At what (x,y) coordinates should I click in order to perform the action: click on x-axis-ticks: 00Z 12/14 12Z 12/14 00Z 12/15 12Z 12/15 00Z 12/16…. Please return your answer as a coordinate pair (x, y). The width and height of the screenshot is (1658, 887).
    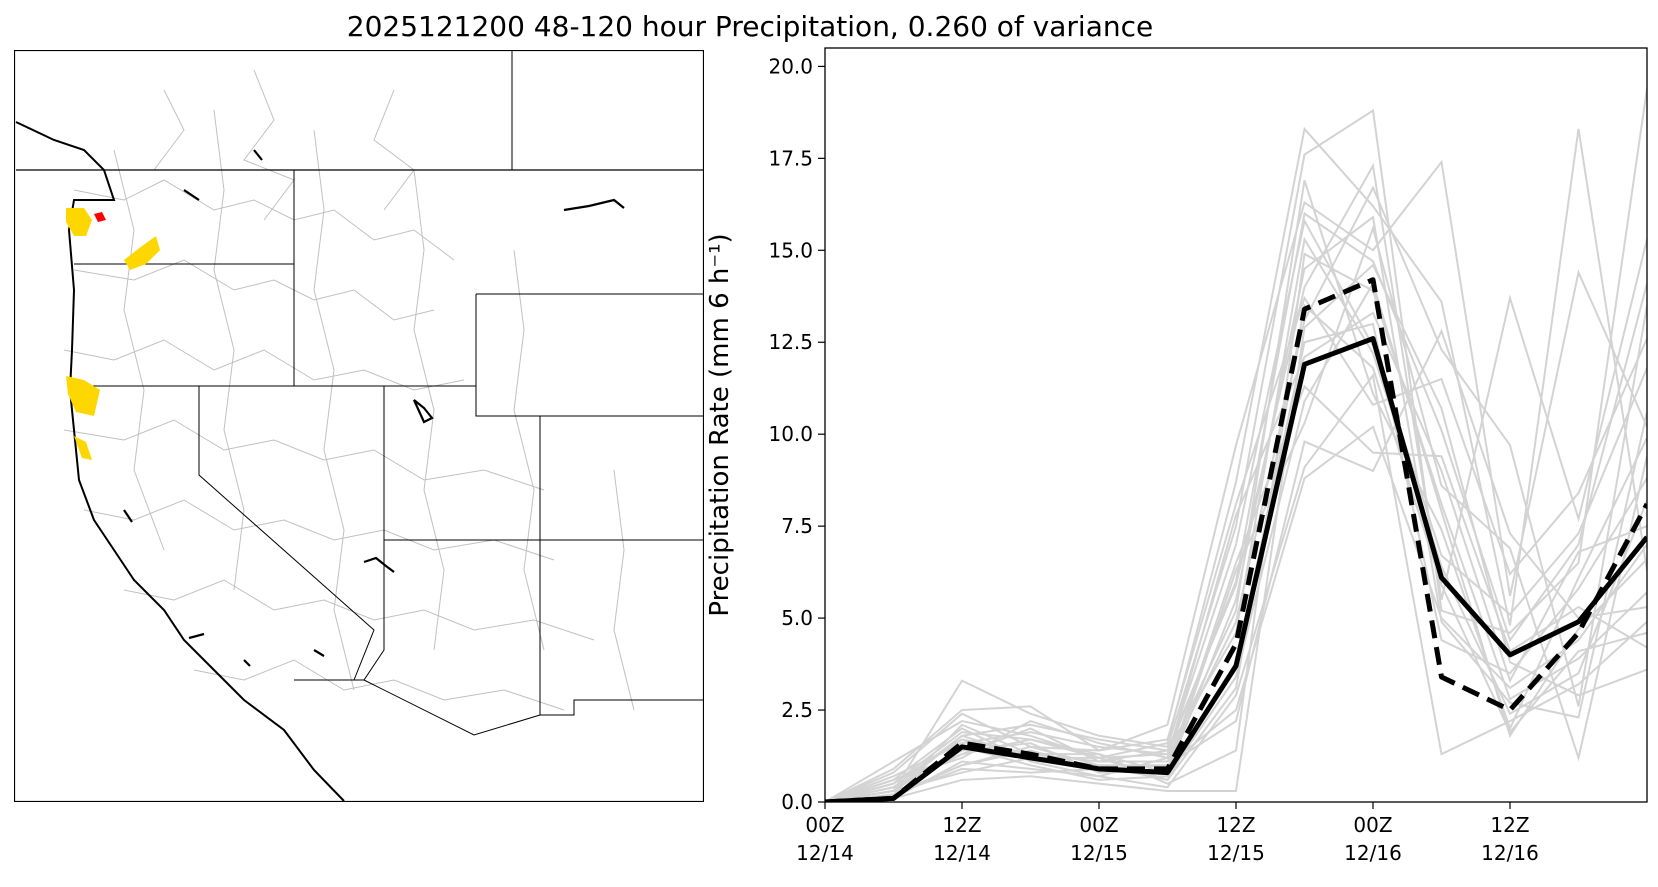
    Looking at the image, I should click on (1167, 833).